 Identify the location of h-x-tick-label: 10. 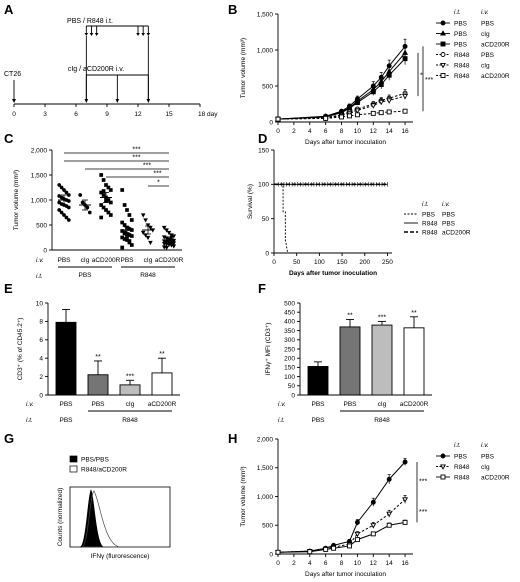
(358, 563).